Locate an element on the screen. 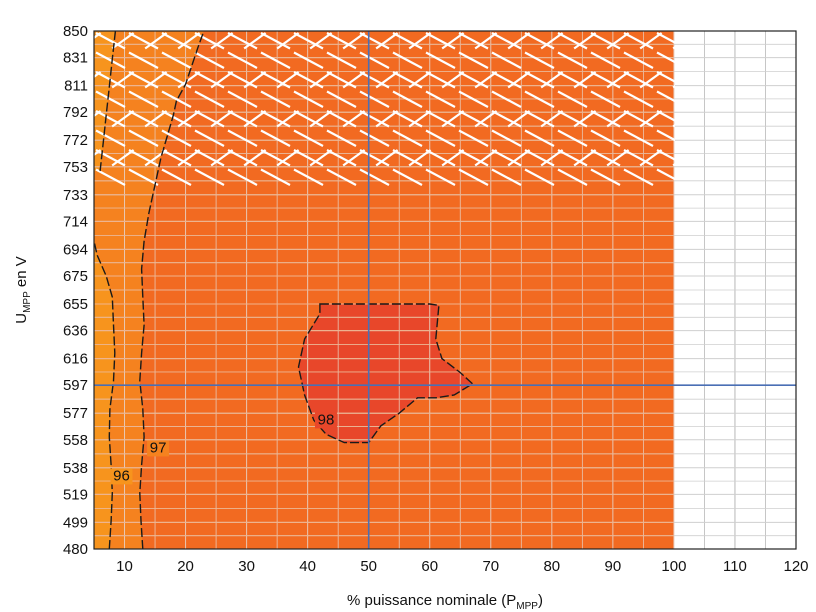  y-tick-label: 597 is located at coordinates (75, 385).